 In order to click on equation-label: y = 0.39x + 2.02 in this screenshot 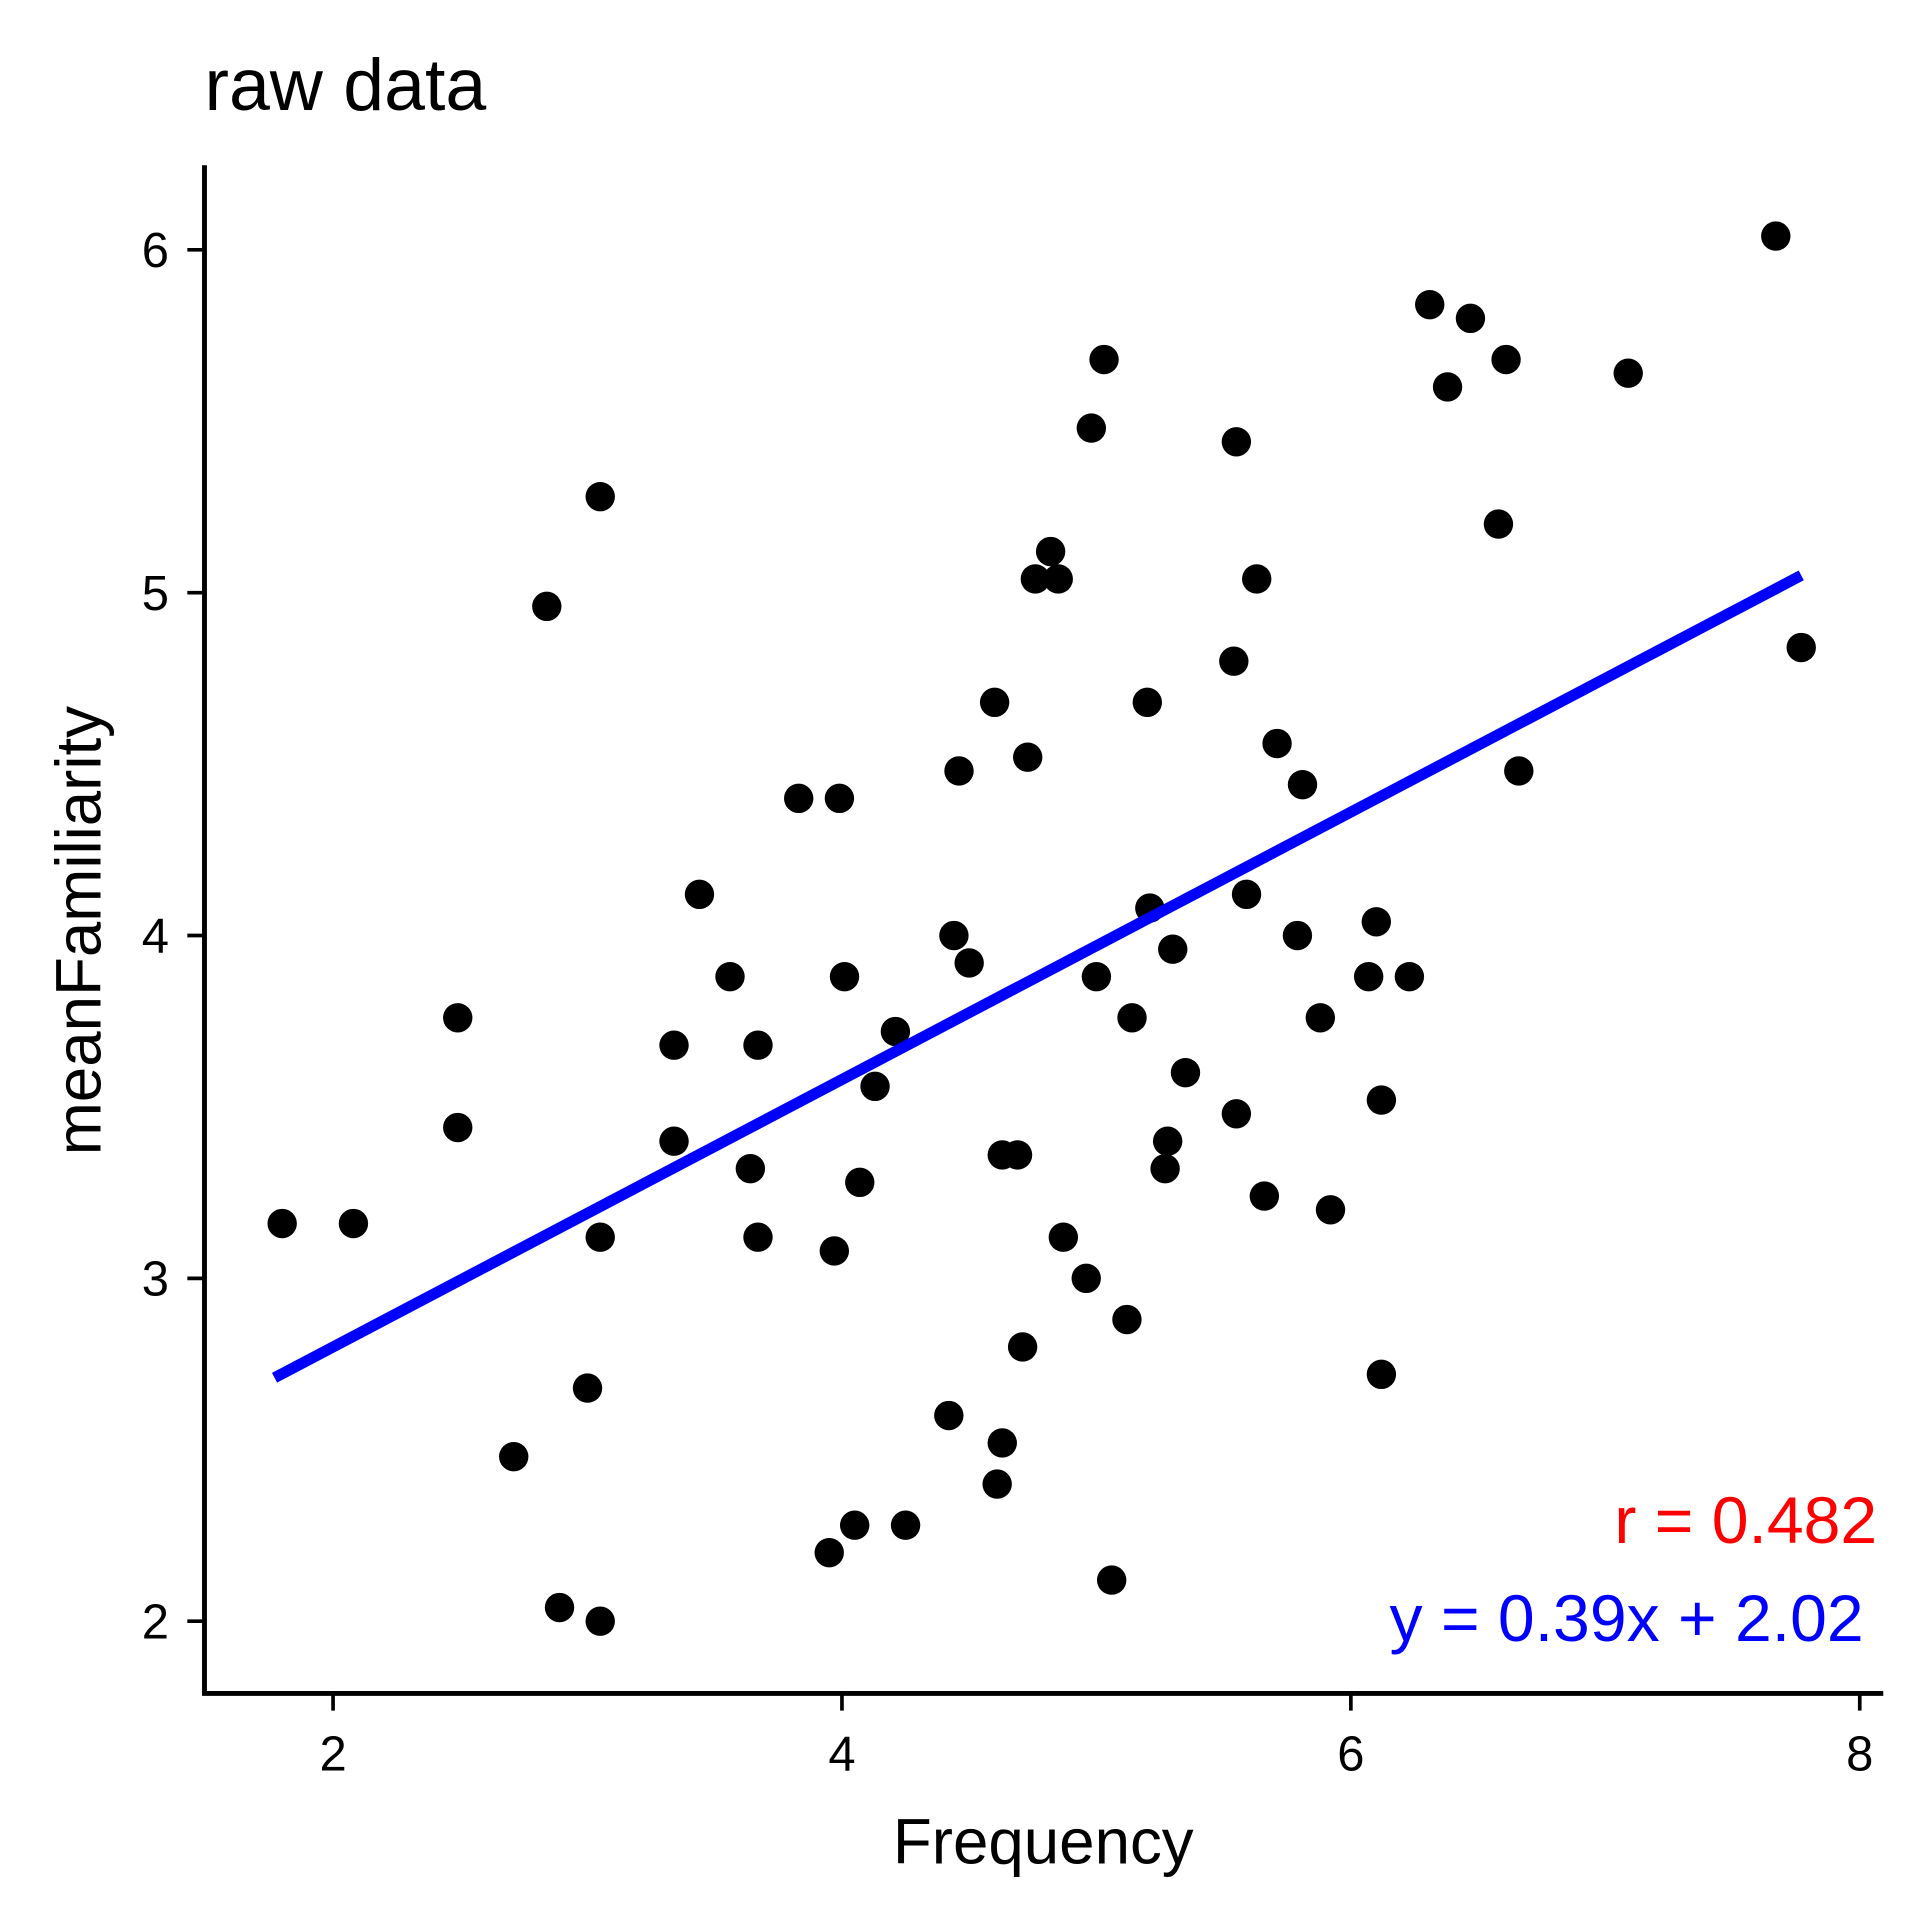, I will do `click(1627, 1619)`.